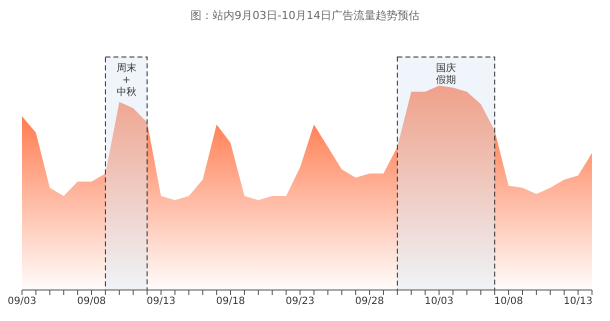 This screenshot has height=321, width=610. What do you see at coordinates (369, 302) in the screenshot?
I see `x-tick-label: 09/28` at bounding box center [369, 302].